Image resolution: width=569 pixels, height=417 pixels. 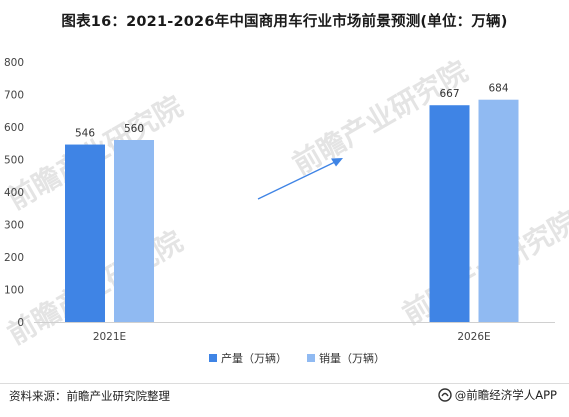 I want to click on legend-label: 产量（万辆）, so click(x=254, y=358).